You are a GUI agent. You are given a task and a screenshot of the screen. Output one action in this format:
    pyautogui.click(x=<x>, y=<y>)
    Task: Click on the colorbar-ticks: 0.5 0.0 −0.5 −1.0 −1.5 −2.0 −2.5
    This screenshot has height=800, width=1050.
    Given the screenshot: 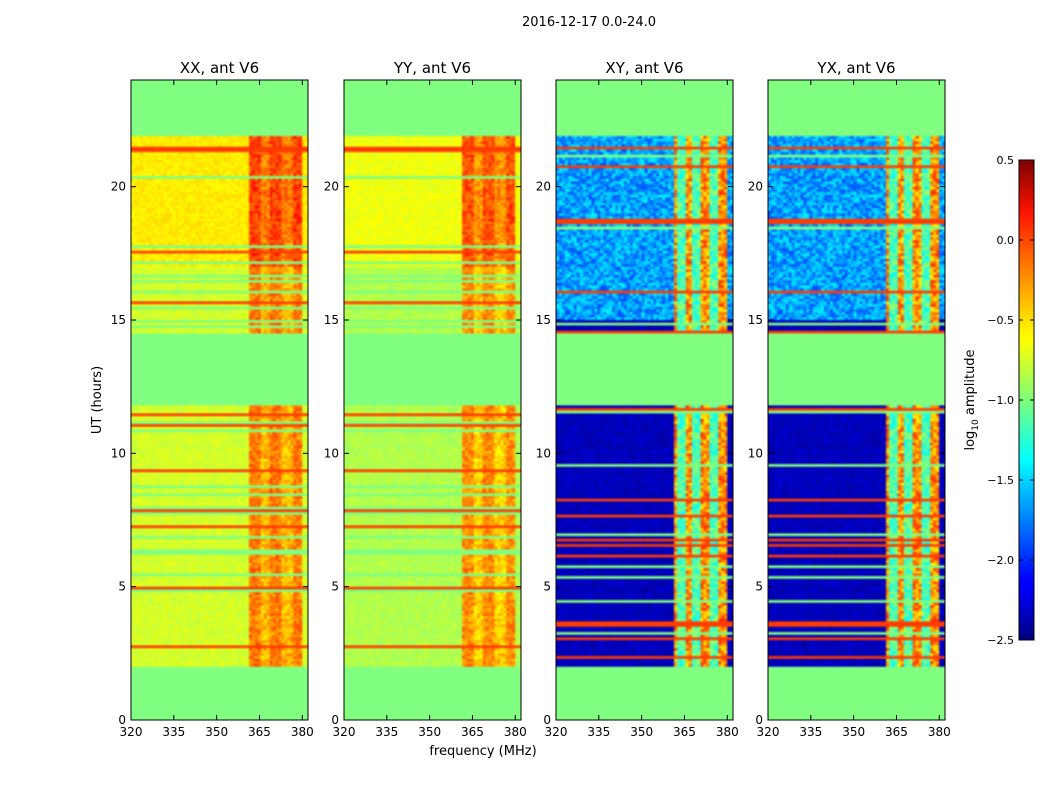 What is the action you would take?
    pyautogui.click(x=1010, y=400)
    